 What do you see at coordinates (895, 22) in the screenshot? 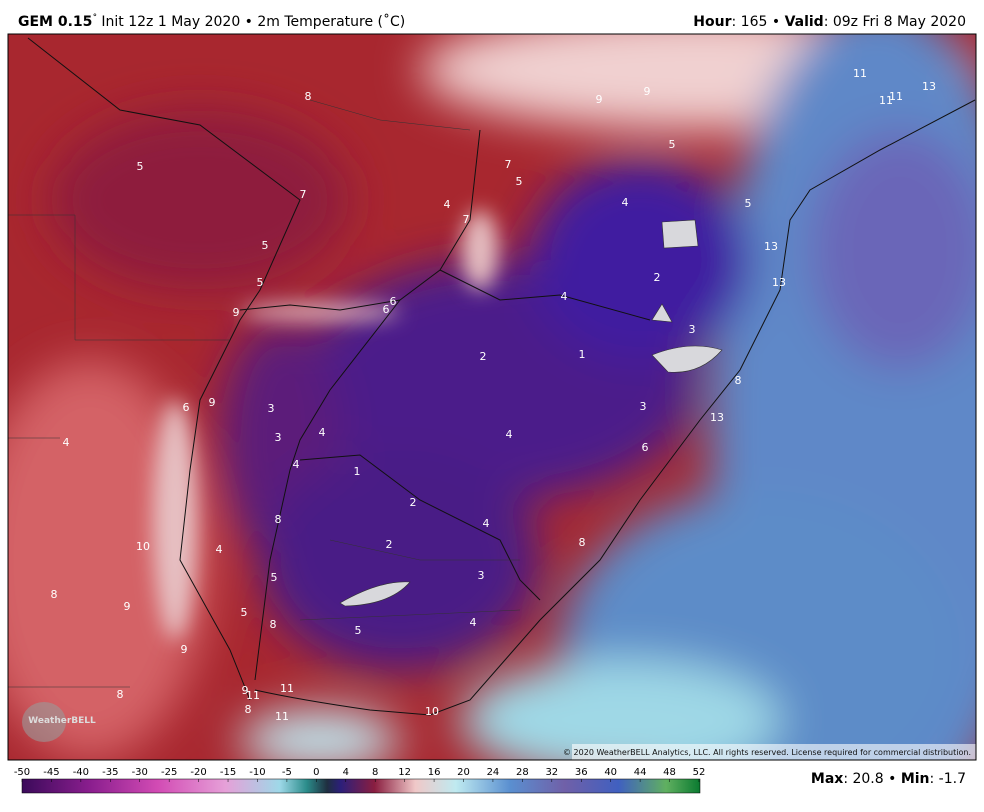
I see `valid: : 09z Fri 8 May 2020` at bounding box center [895, 22].